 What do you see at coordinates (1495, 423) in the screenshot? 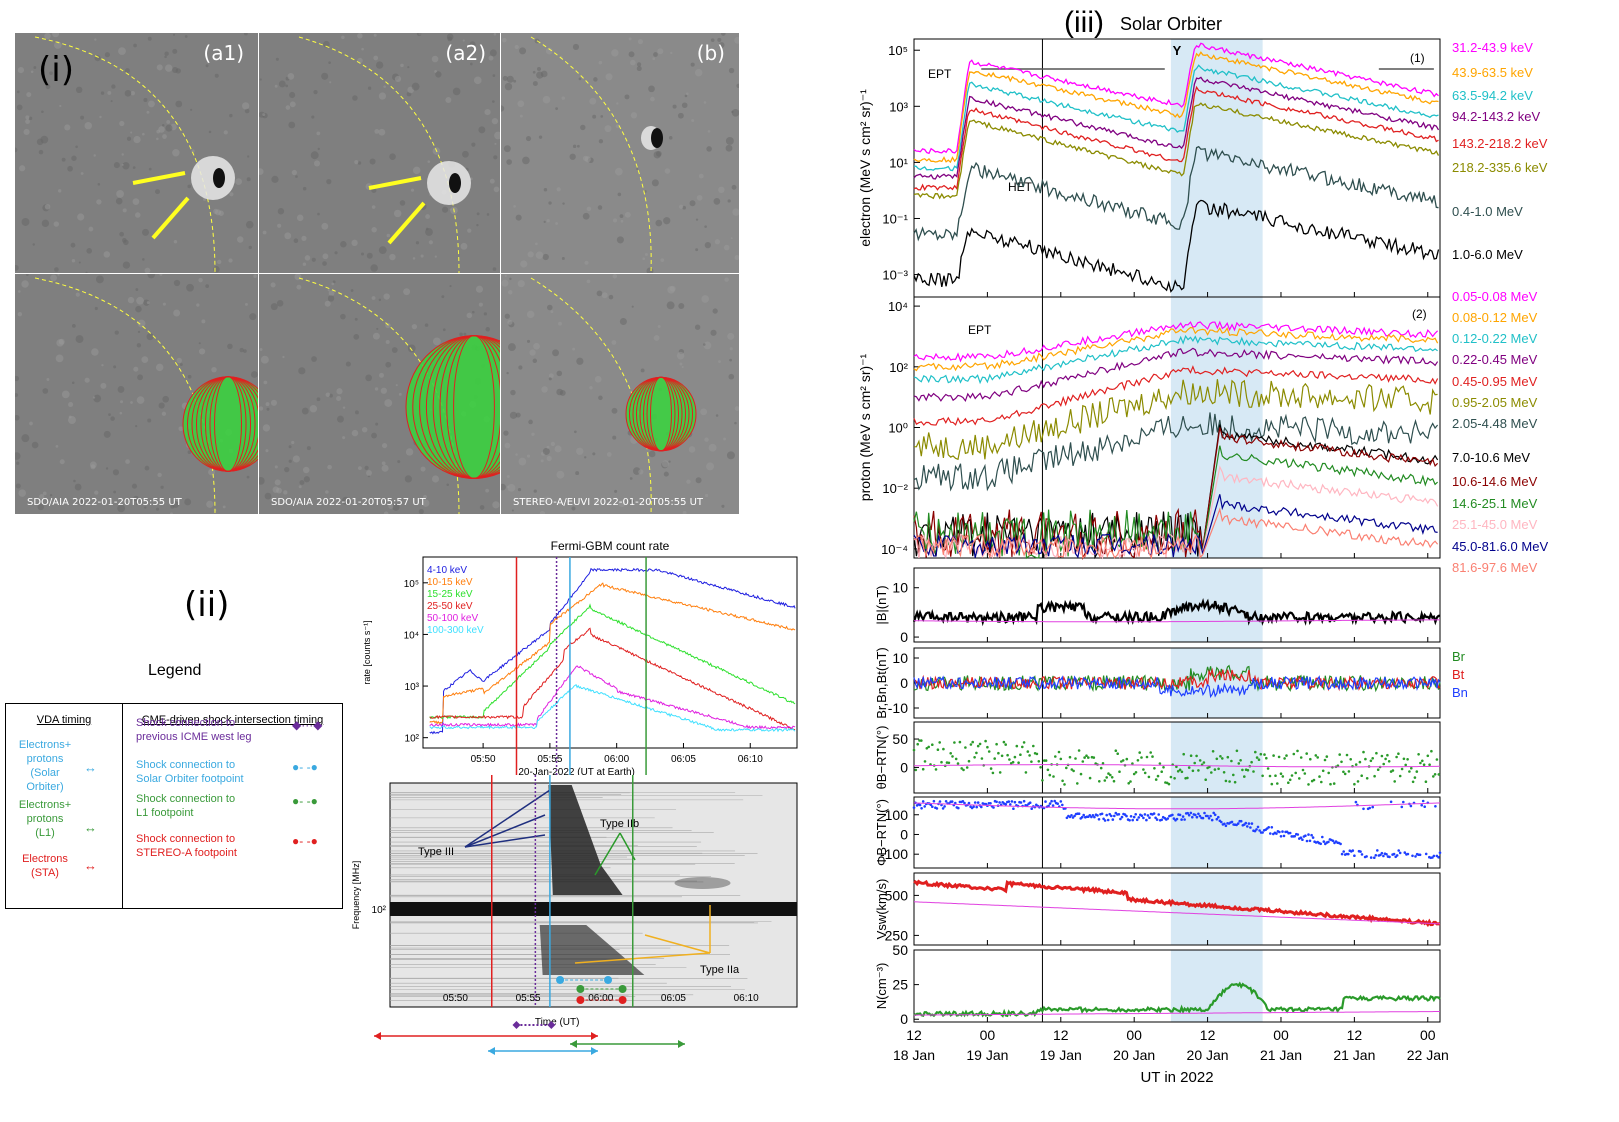
I see `p-channel-label: 2.05-4.48 MeV` at bounding box center [1495, 423].